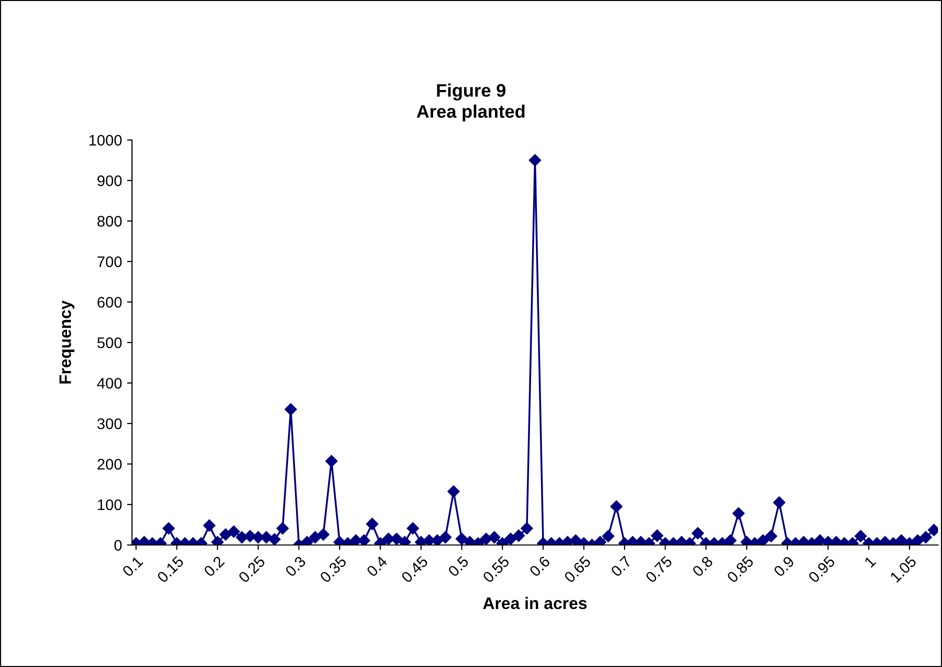 This screenshot has width=942, height=667. Describe the element at coordinates (110, 302) in the screenshot. I see `y-tick-label: 600` at that location.